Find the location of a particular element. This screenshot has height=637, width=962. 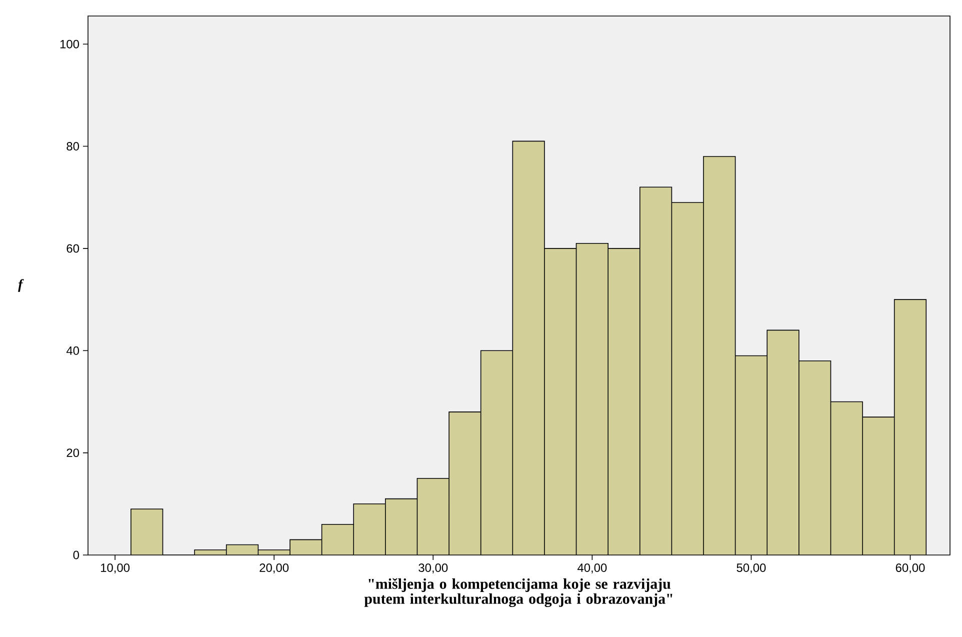

x-tick-label: 50,00 is located at coordinates (751, 569).